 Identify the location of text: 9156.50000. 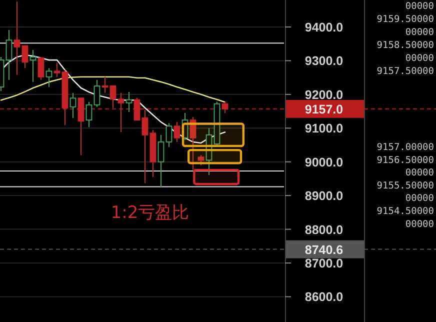
(405, 160).